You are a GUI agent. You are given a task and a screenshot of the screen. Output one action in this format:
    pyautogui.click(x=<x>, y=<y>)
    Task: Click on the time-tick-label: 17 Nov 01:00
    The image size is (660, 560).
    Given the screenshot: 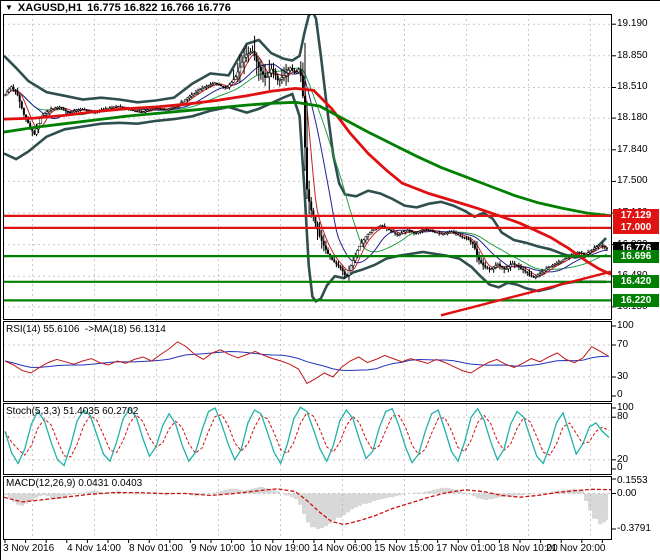 What is the action you would take?
    pyautogui.click(x=466, y=548)
    